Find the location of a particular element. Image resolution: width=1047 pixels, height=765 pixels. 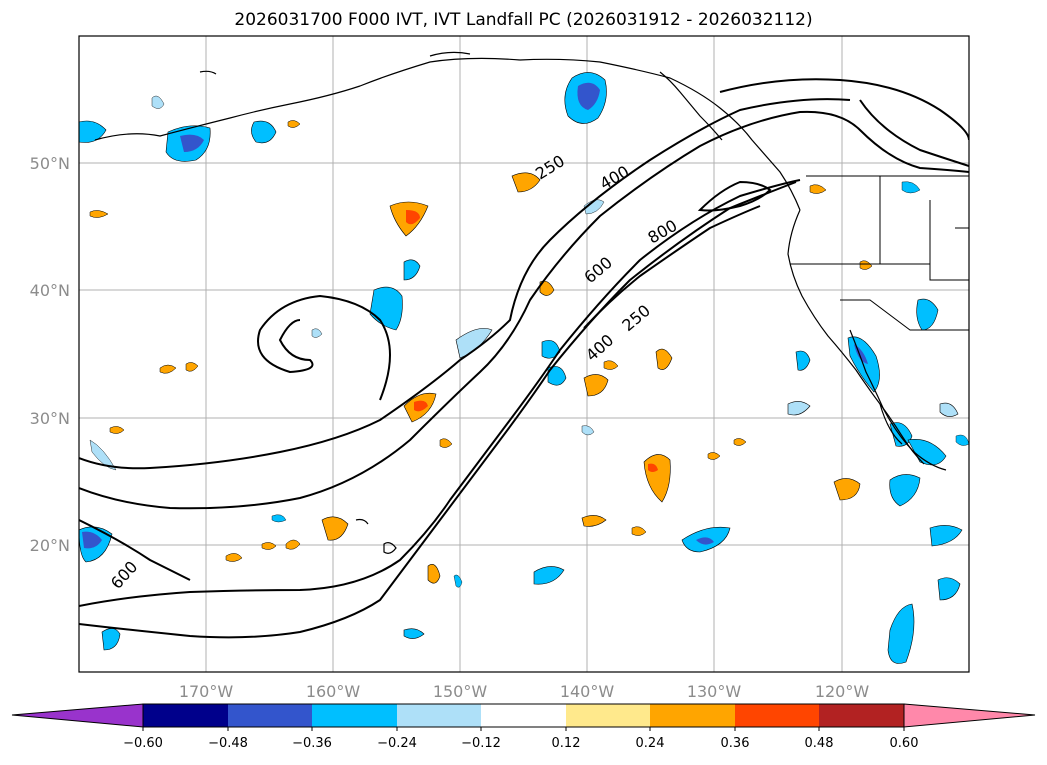

lon-label: 120°W is located at coordinates (842, 691).